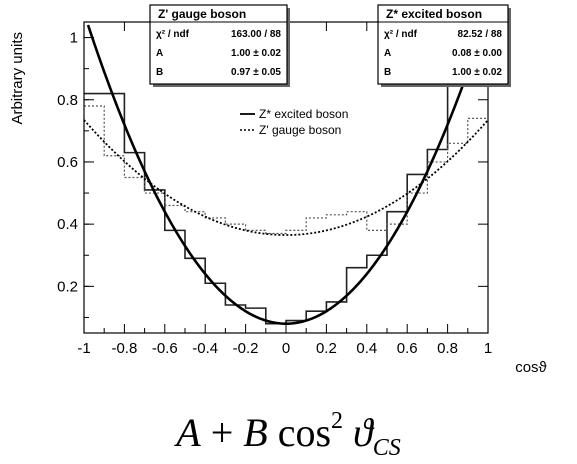  What do you see at coordinates (165, 348) in the screenshot?
I see `x-tick-label: -0.6` at bounding box center [165, 348].